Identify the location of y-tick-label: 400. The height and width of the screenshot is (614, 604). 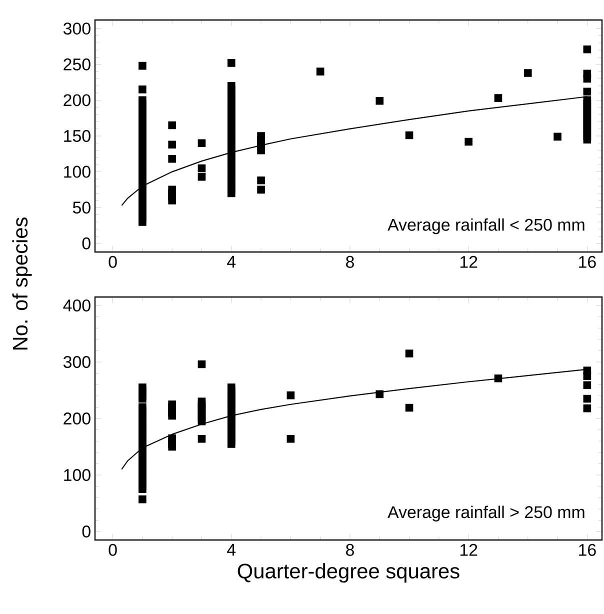
(76, 305).